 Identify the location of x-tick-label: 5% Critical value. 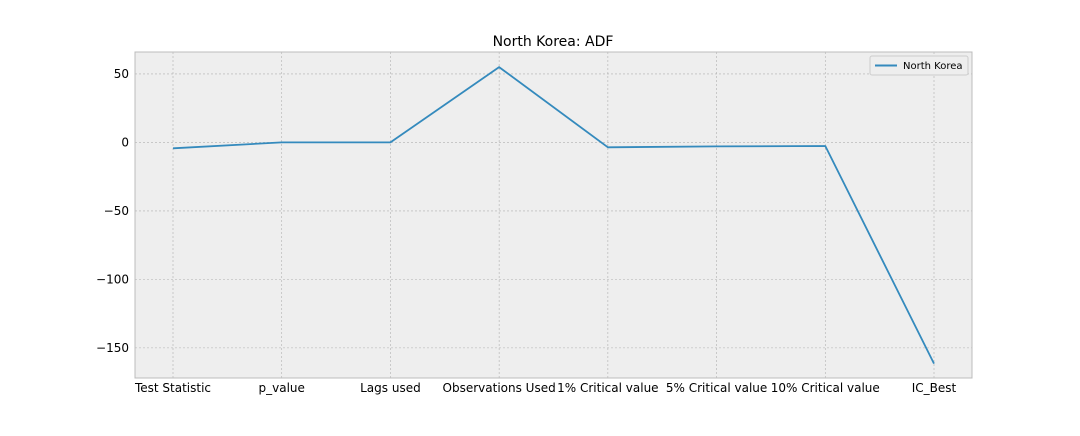
(716, 388).